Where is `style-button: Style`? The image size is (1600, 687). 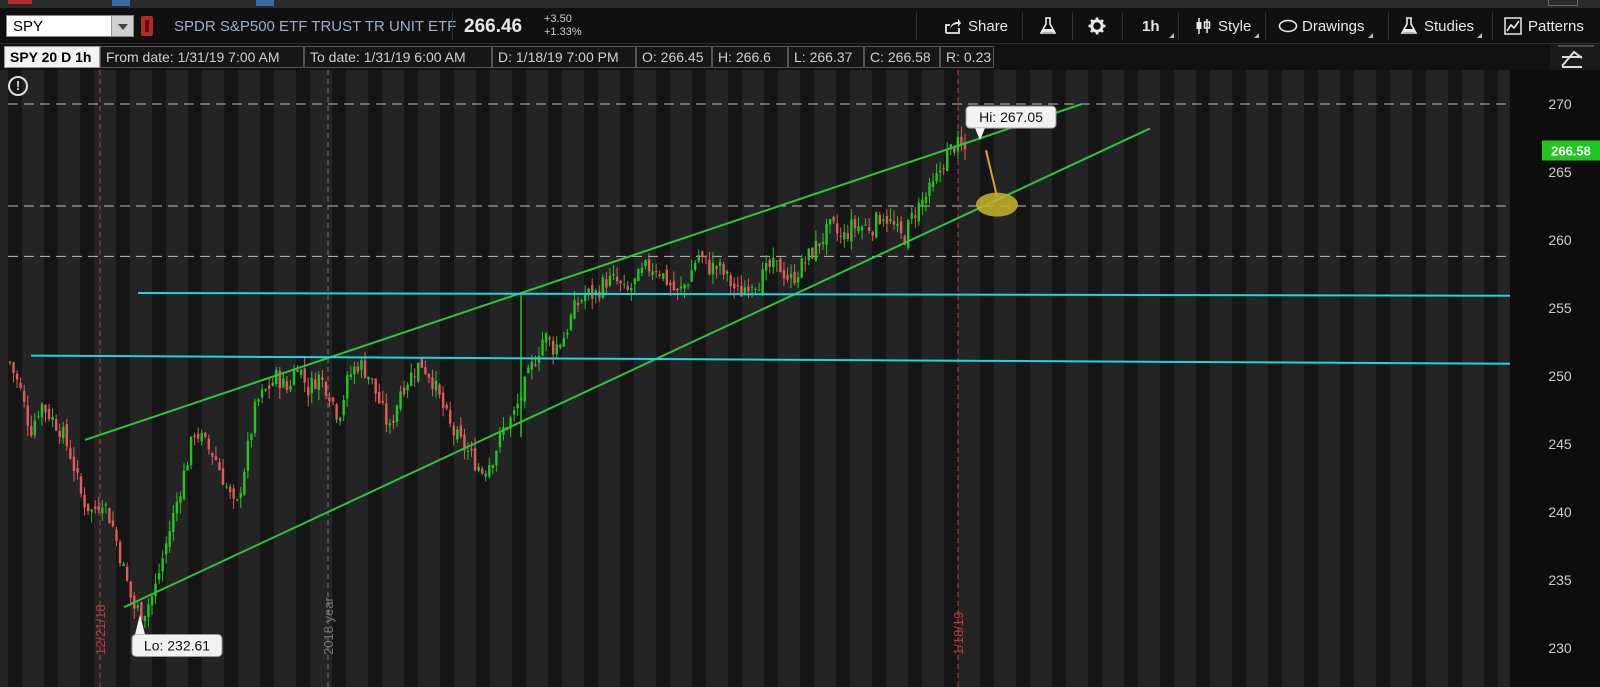 style-button: Style is located at coordinates (1227, 26).